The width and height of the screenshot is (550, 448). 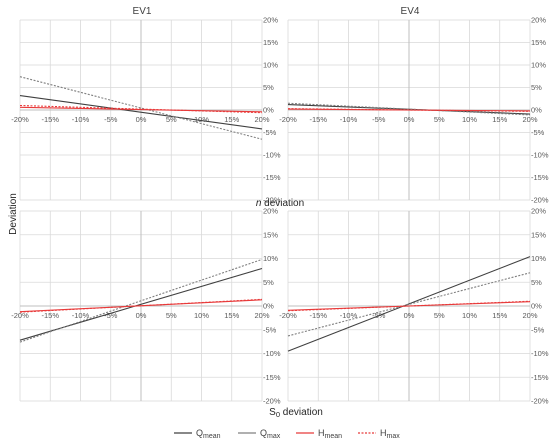 What do you see at coordinates (13, 214) in the screenshot?
I see `y-axis-label: Deviation` at bounding box center [13, 214].